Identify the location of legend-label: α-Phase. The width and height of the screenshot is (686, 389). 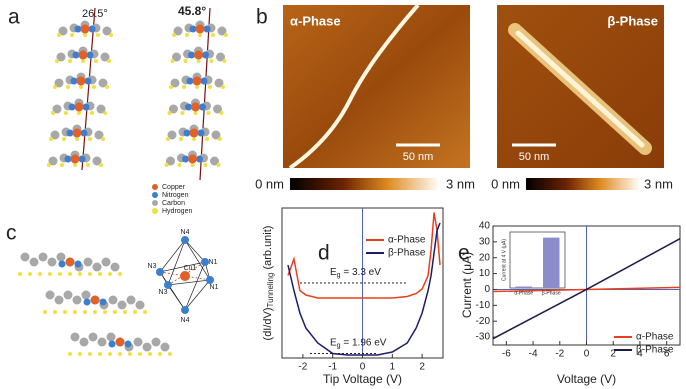
(407, 240).